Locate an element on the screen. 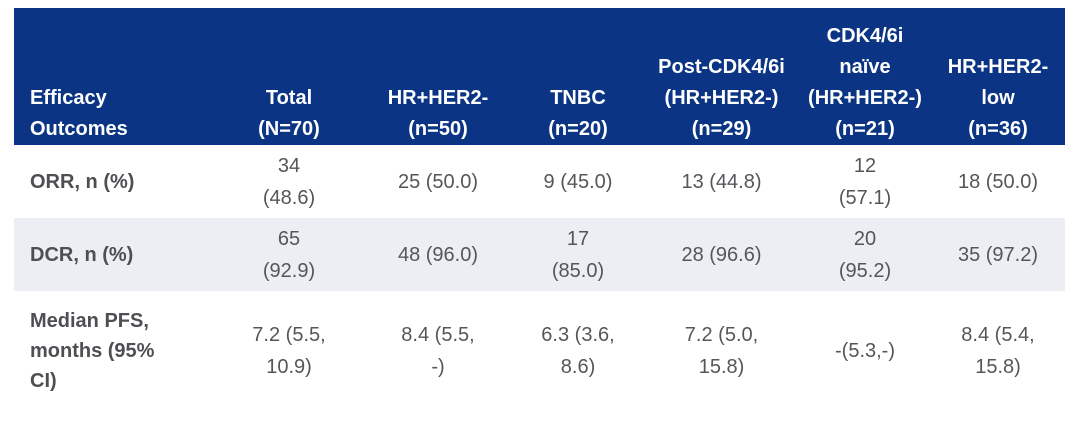 This screenshot has height=424, width=1080. table-cell: 28 (96.6) is located at coordinates (721, 254).